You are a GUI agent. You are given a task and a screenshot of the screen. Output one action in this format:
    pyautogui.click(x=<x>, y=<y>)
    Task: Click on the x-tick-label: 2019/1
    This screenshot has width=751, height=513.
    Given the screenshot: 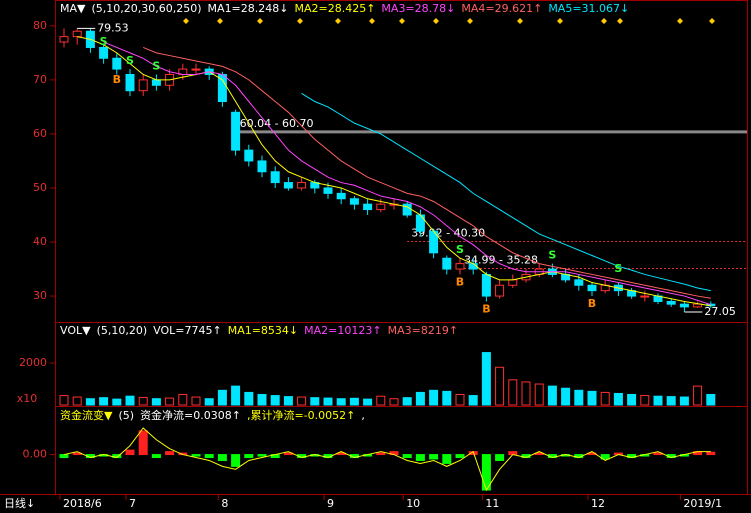 What is the action you would take?
    pyautogui.click(x=702, y=503)
    